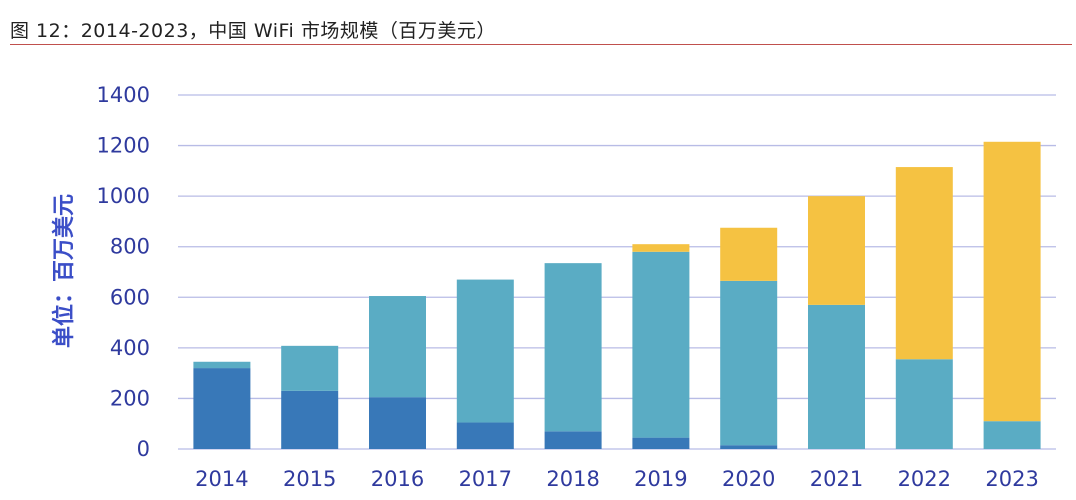 This screenshot has width=1076, height=500. I want to click on y-tick-label: 600, so click(130, 297).